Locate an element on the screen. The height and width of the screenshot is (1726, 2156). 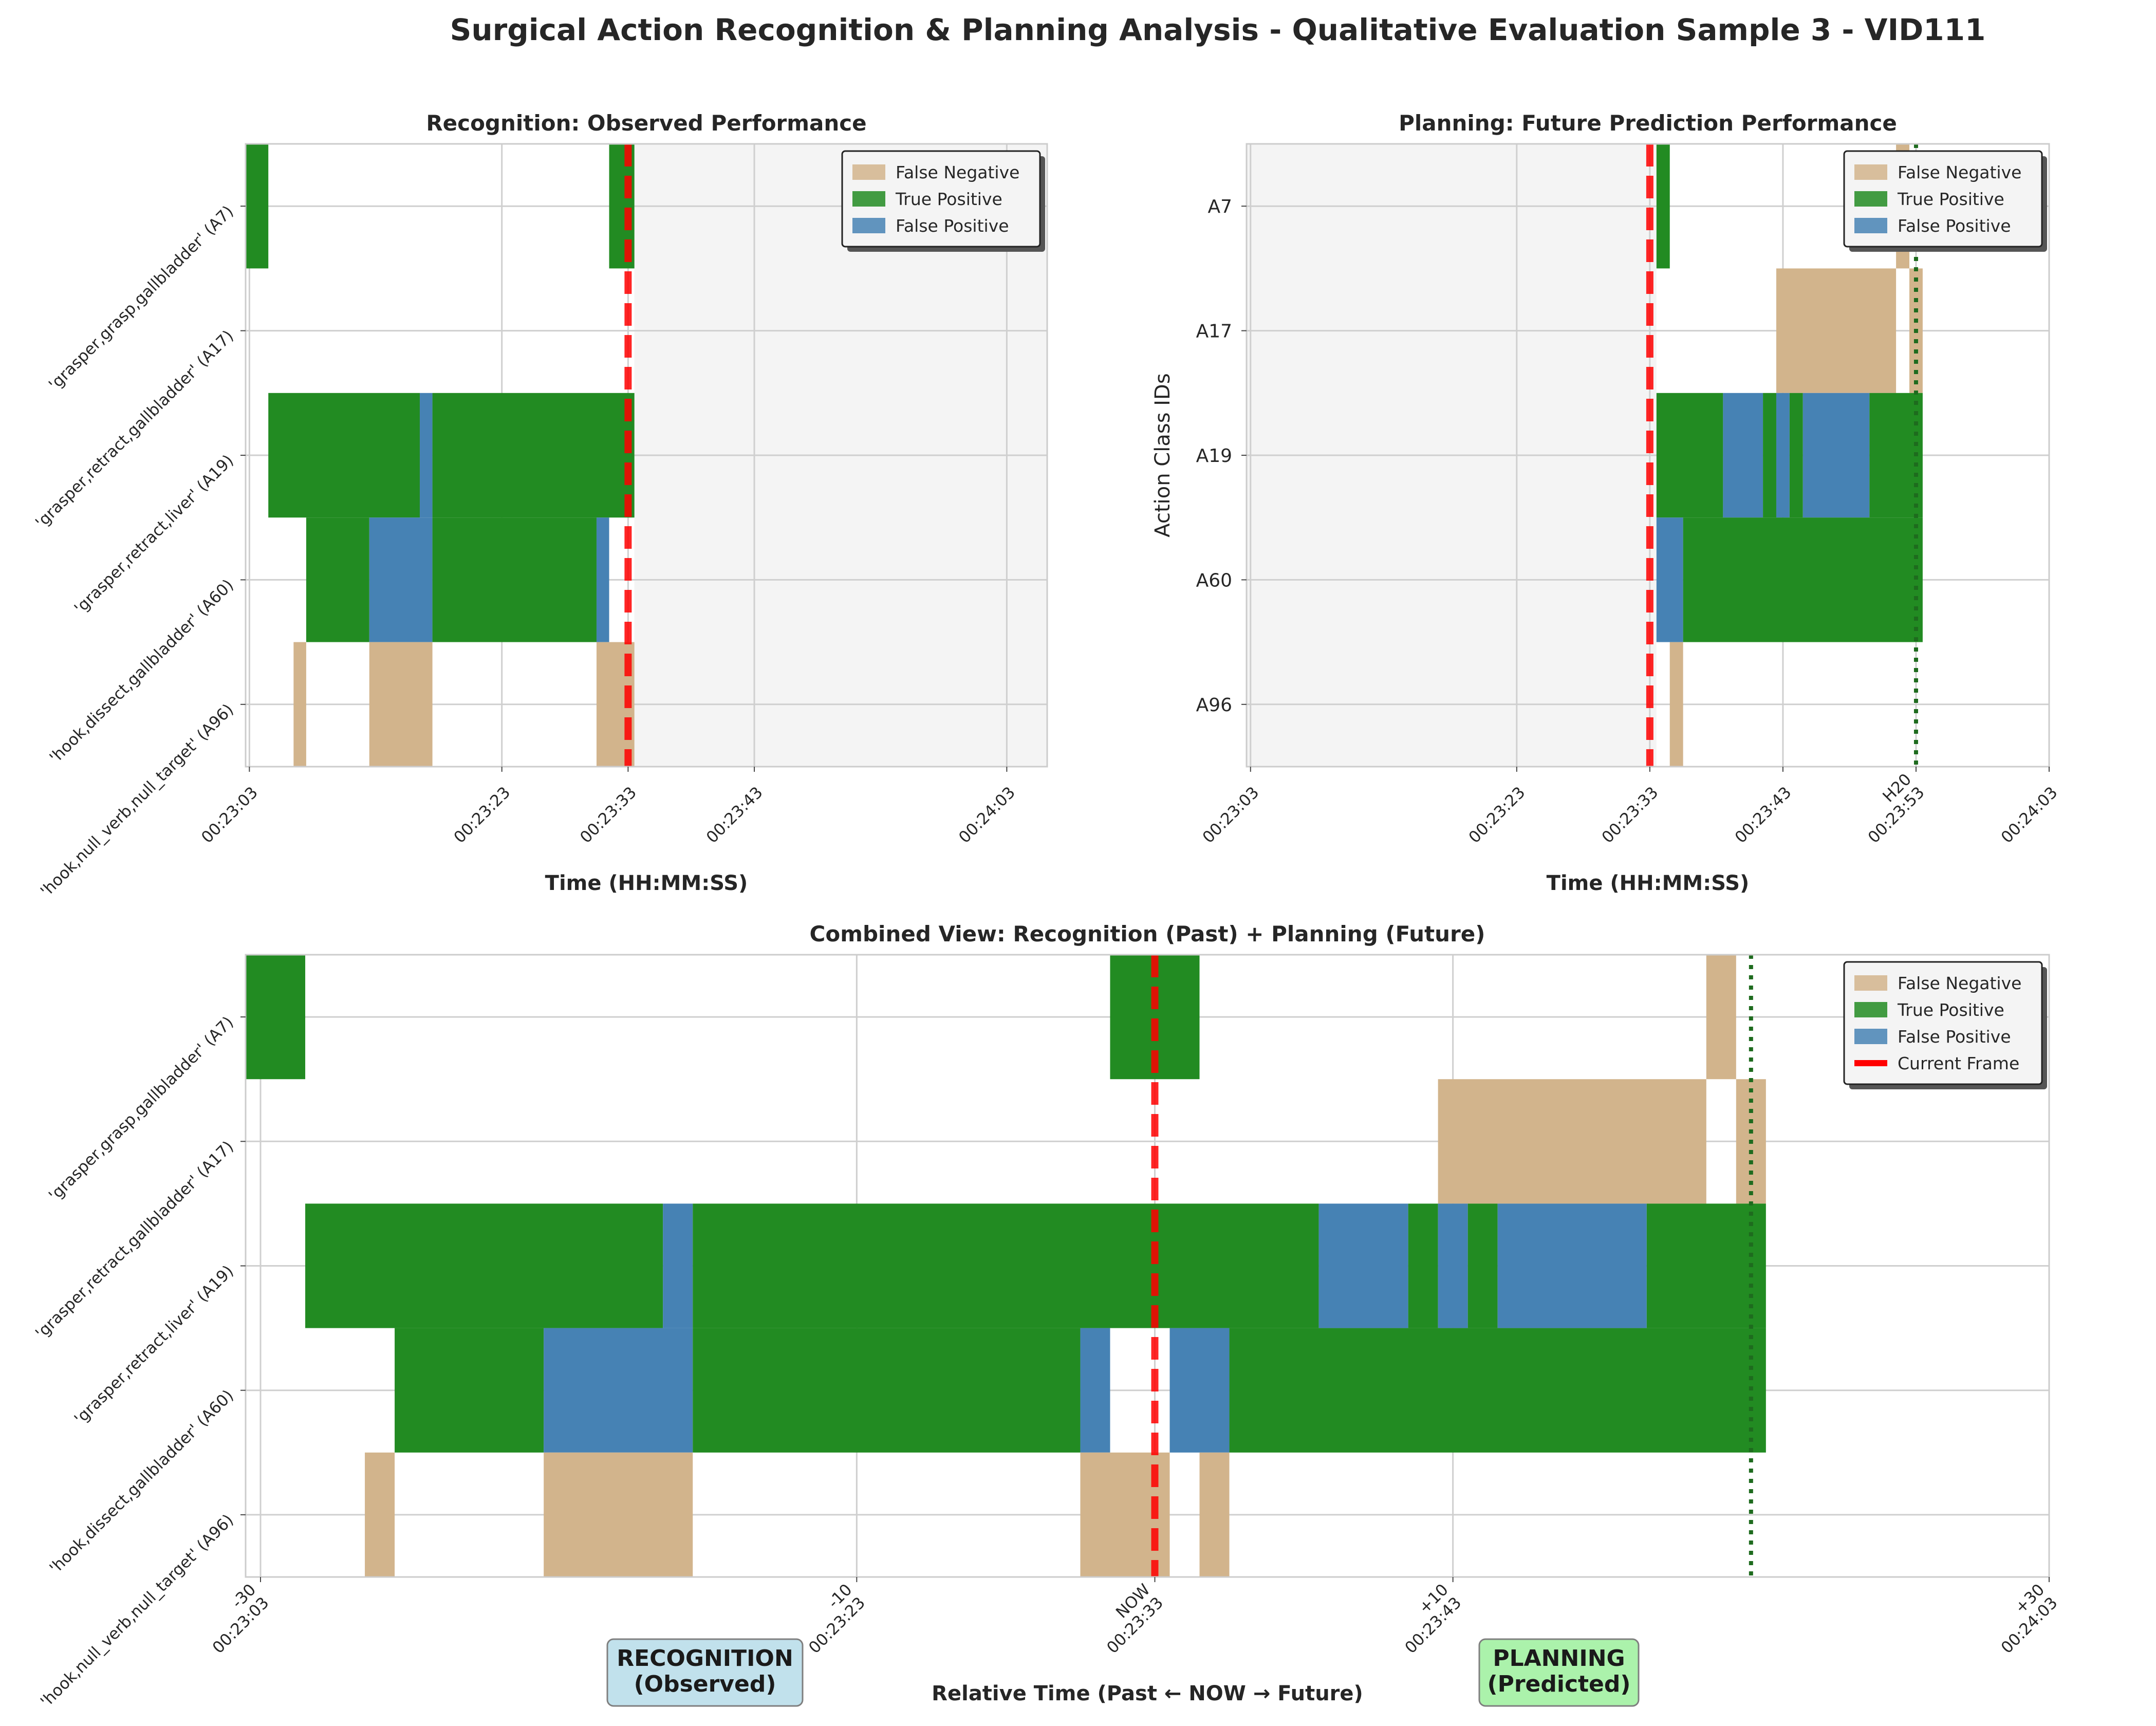
y-tick-label: 'hook,null_verb,null_target' (A96) is located at coordinates (137, 1611).